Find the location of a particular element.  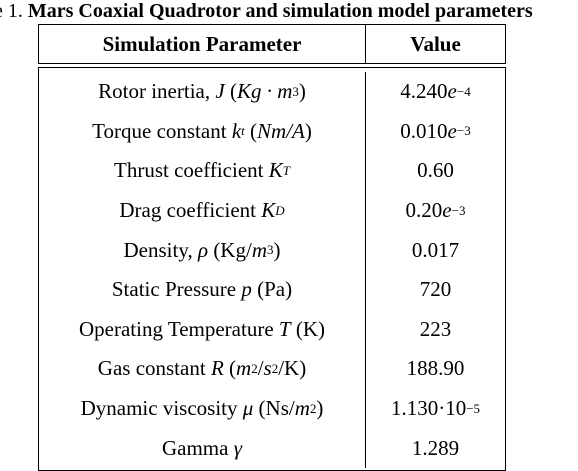

parameter-label: Dynamic viscosity is located at coordinates (161, 408).